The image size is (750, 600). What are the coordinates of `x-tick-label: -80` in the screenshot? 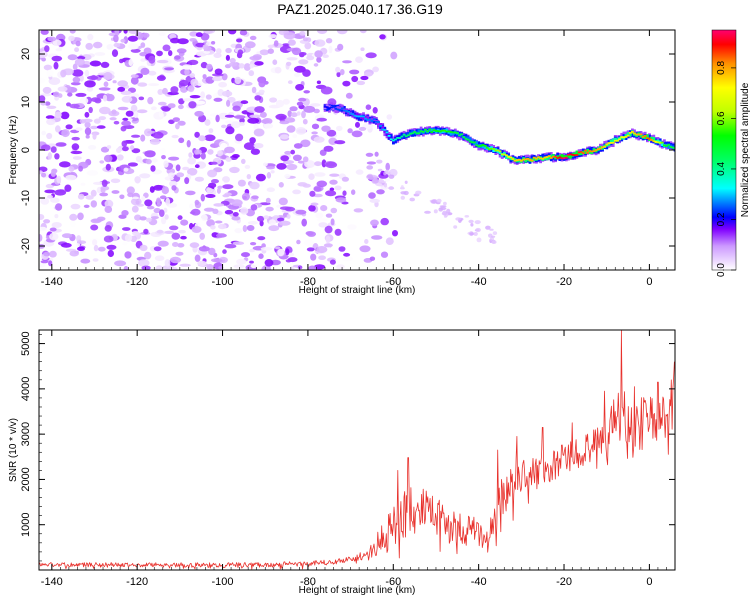 It's located at (308, 582).